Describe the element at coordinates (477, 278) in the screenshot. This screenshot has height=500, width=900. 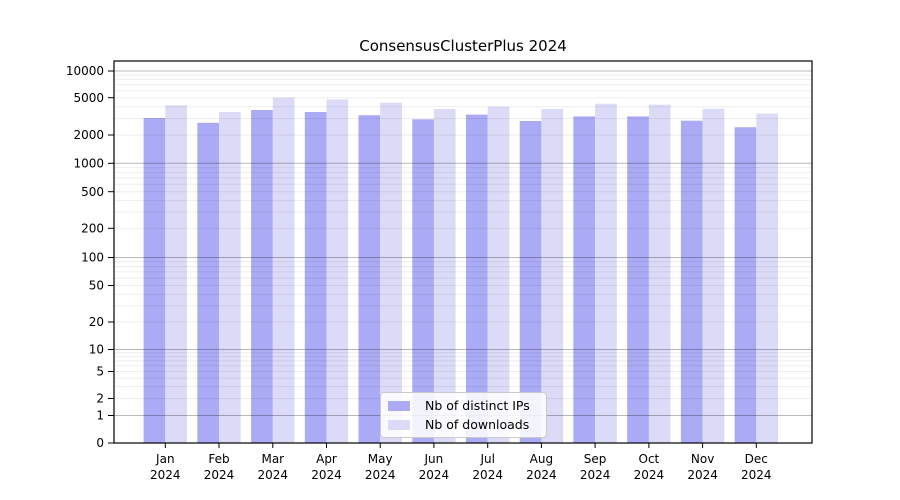
I see `bar-distinct-ips-jul` at that location.